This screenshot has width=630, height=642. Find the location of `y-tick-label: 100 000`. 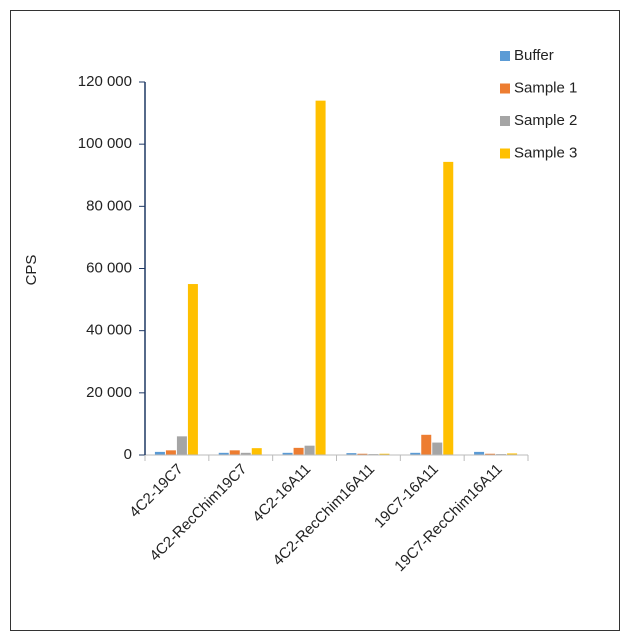

y-tick-label: 100 000 is located at coordinates (105, 143).